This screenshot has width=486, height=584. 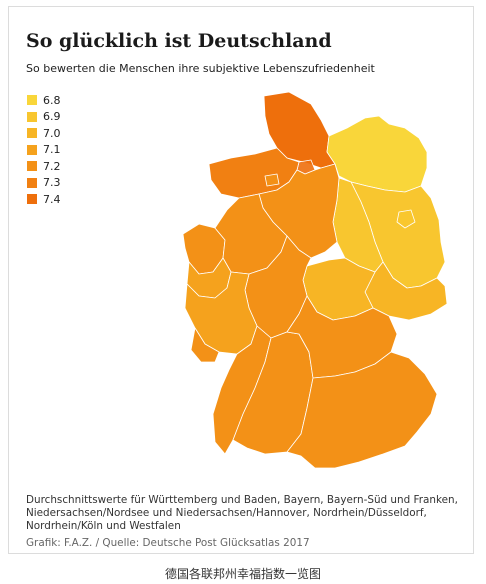 What do you see at coordinates (342, 337) in the screenshot?
I see `region-franken` at bounding box center [342, 337].